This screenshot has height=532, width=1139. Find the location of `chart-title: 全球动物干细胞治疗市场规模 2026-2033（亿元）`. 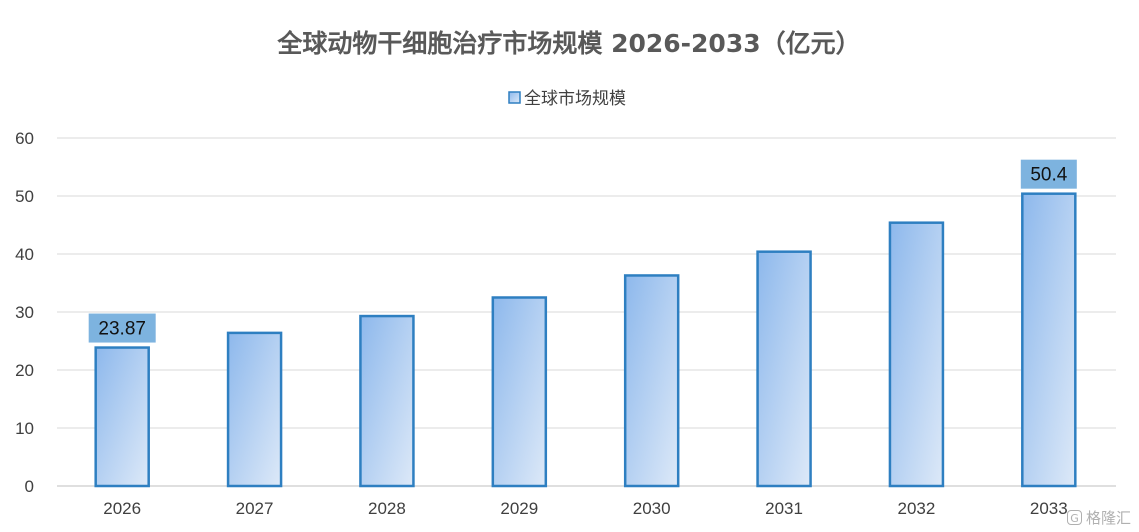

chart-title: 全球动物干细胞治疗市场规模 2026-2033（亿元） is located at coordinates (568, 43).